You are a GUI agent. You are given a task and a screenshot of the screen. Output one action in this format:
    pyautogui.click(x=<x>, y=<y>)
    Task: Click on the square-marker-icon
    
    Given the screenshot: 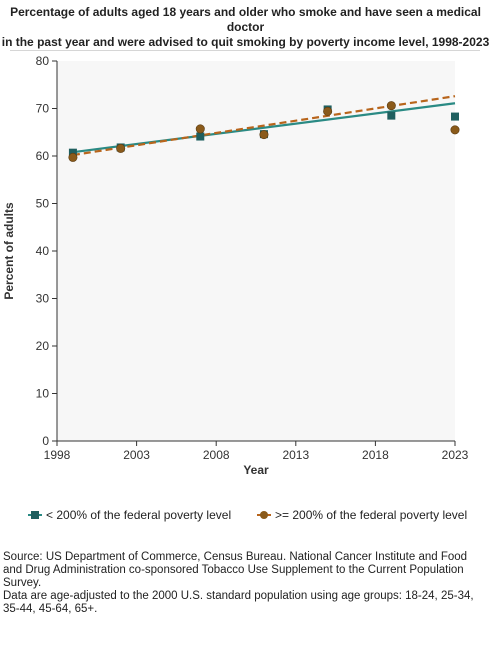 What is the action you would take?
    pyautogui.click(x=35, y=515)
    